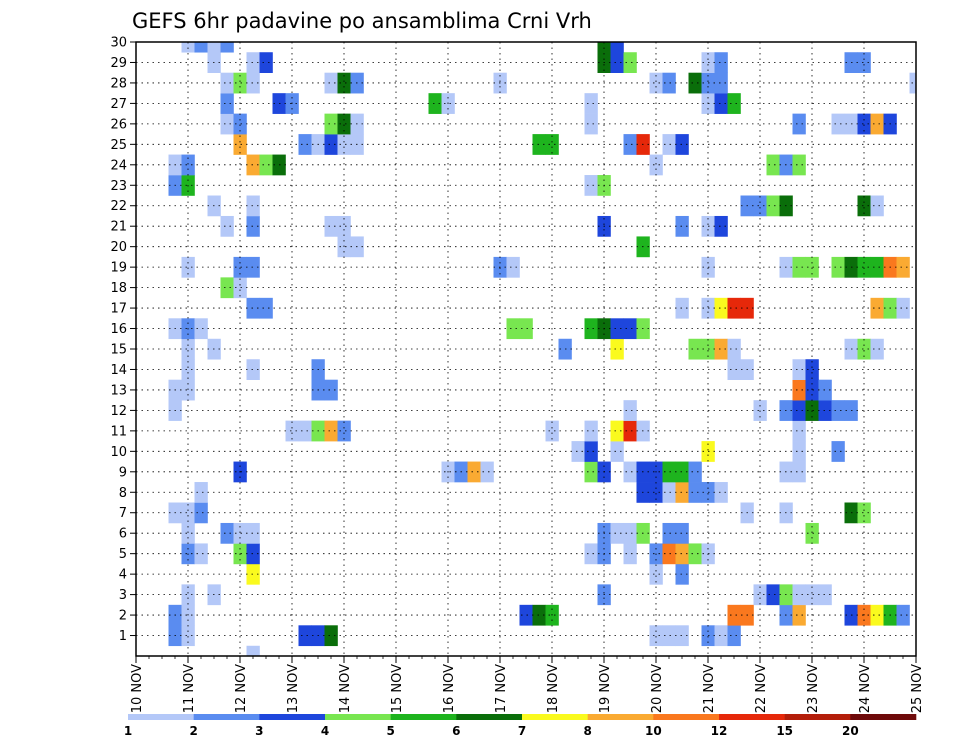  What do you see at coordinates (325, 731) in the screenshot?
I see `legend-label: 4` at bounding box center [325, 731].